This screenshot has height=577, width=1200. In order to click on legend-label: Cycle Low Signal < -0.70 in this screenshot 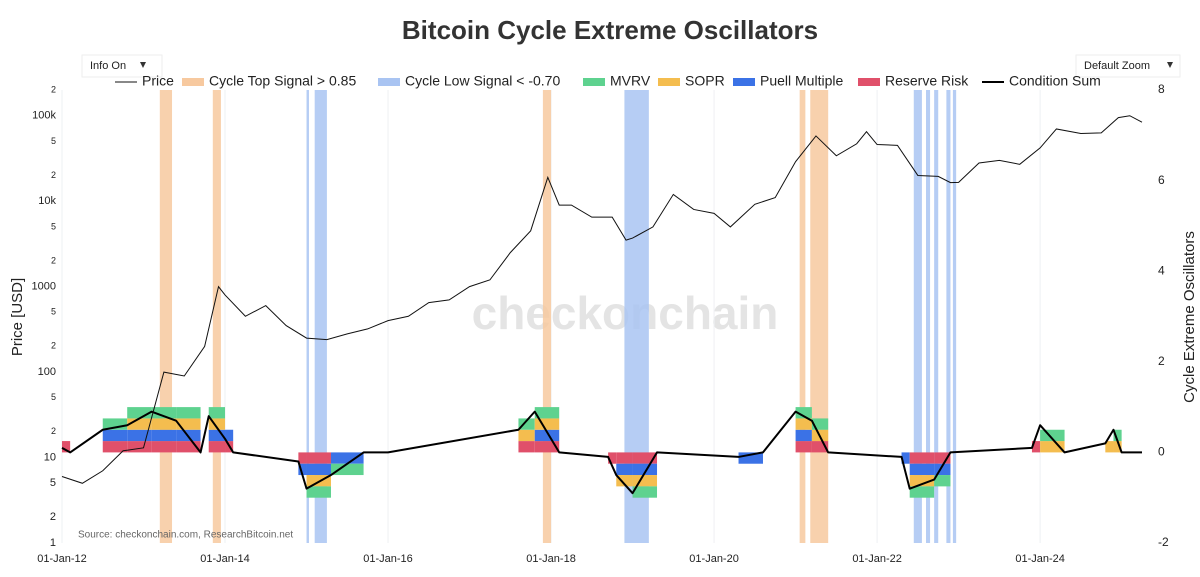, I will do `click(482, 81)`.